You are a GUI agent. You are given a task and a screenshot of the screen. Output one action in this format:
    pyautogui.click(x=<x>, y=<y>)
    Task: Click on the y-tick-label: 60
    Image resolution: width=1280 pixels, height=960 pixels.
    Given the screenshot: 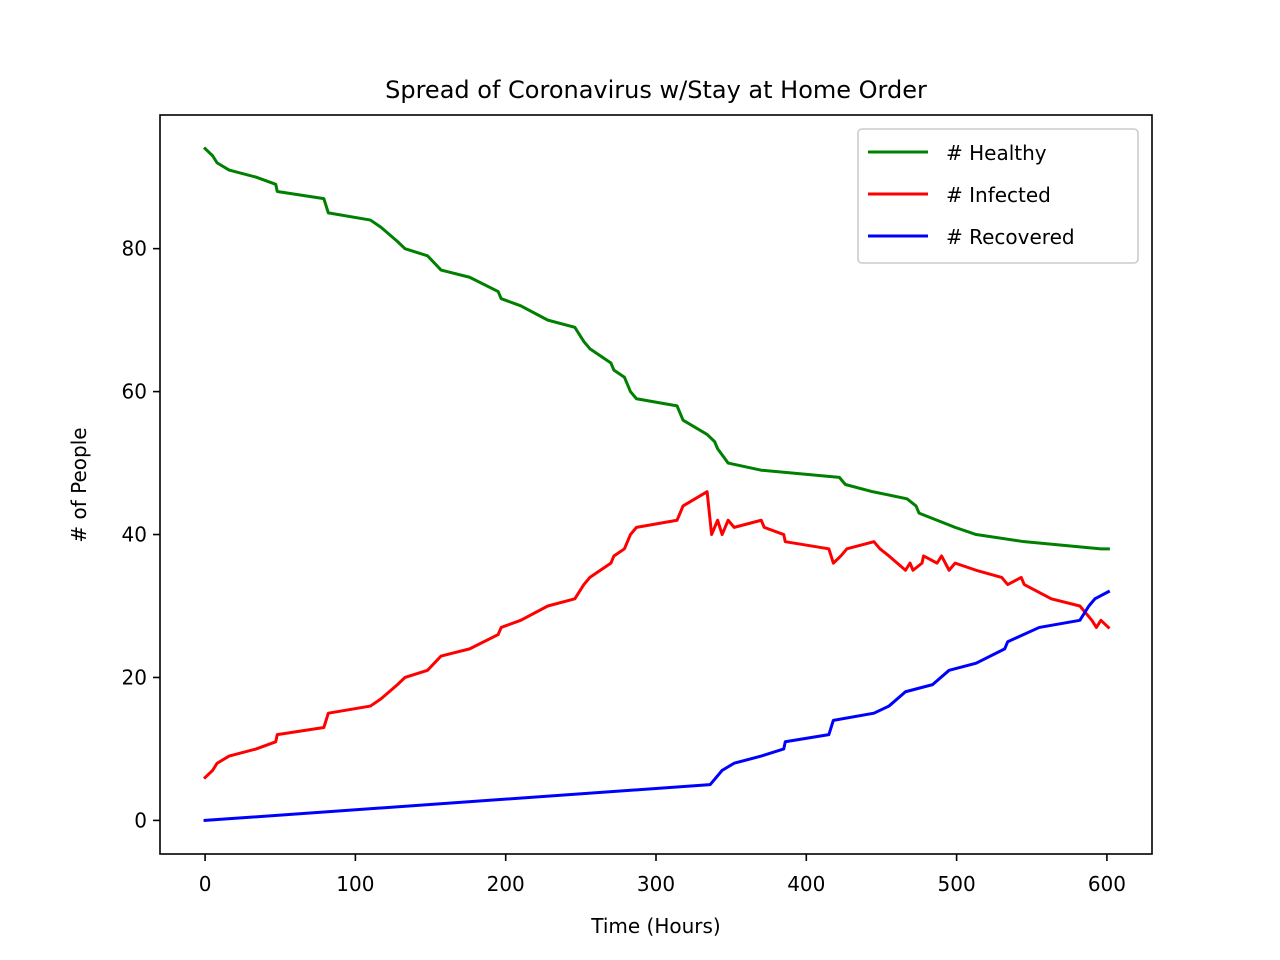 What is the action you would take?
    pyautogui.click(x=134, y=392)
    